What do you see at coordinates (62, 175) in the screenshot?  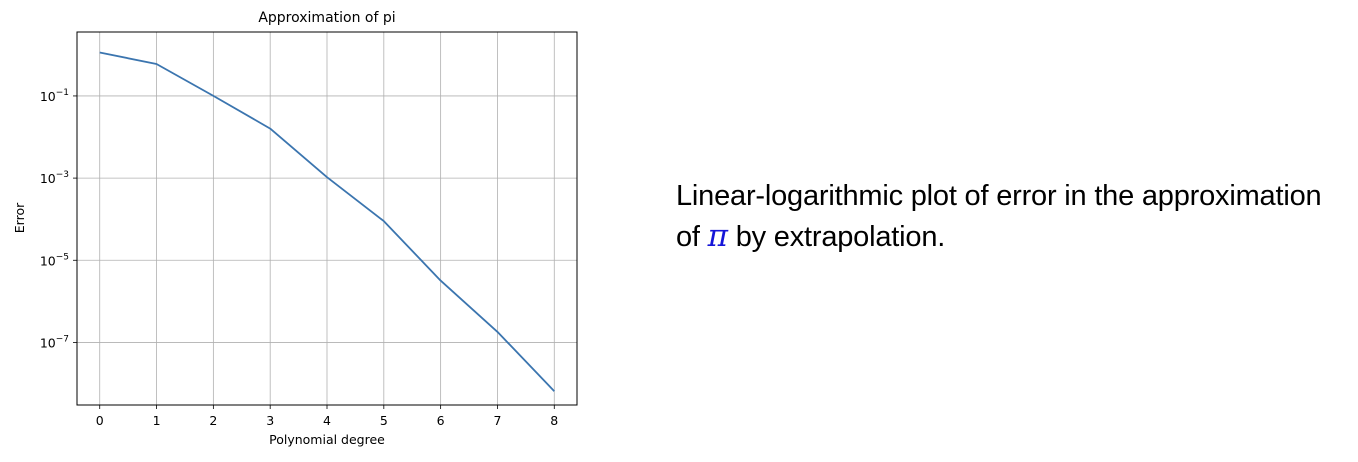 I see `y-tick-exponent: −3` at bounding box center [62, 175].